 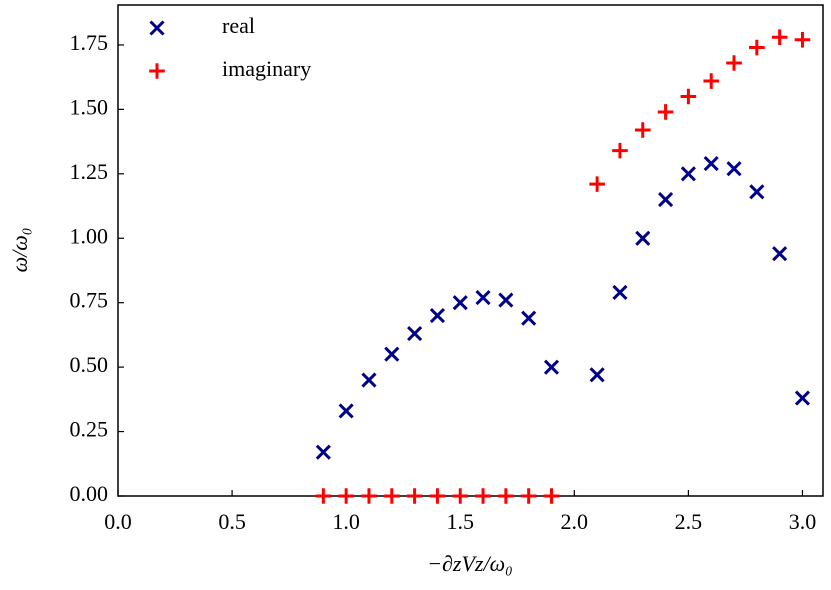 What do you see at coordinates (118, 521) in the screenshot?
I see `x-tick-label: 0.0` at bounding box center [118, 521].